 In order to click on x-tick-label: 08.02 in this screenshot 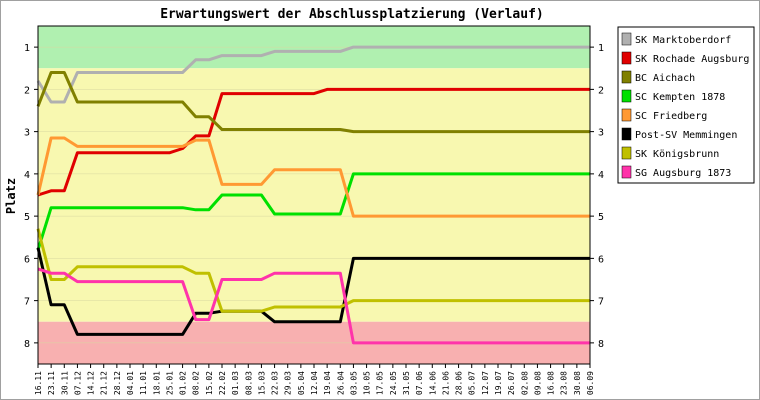, I will do `click(196, 383)`.